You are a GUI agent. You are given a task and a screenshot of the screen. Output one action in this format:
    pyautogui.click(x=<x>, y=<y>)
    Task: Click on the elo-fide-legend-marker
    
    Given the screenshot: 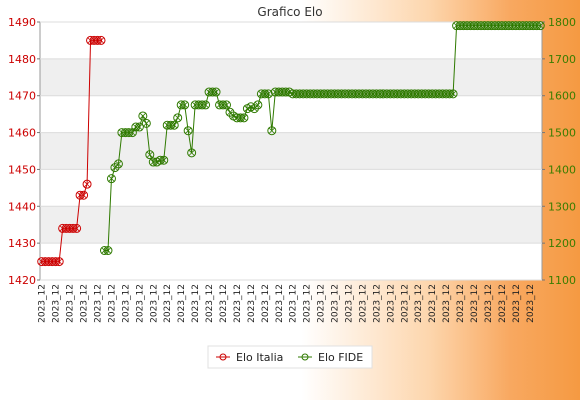 What is the action you would take?
    pyautogui.click(x=305, y=357)
    